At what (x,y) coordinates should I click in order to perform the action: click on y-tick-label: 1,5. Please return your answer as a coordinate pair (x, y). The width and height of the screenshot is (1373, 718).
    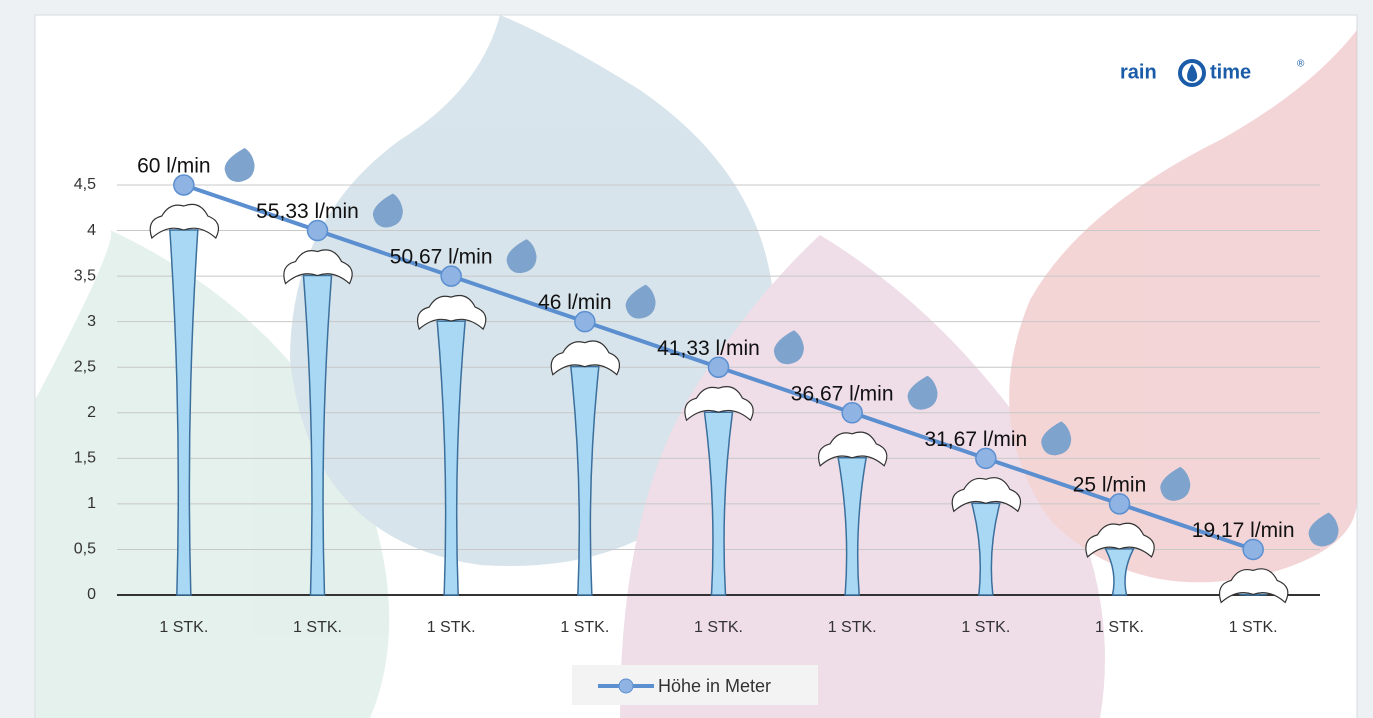
    Looking at the image, I should click on (85, 458).